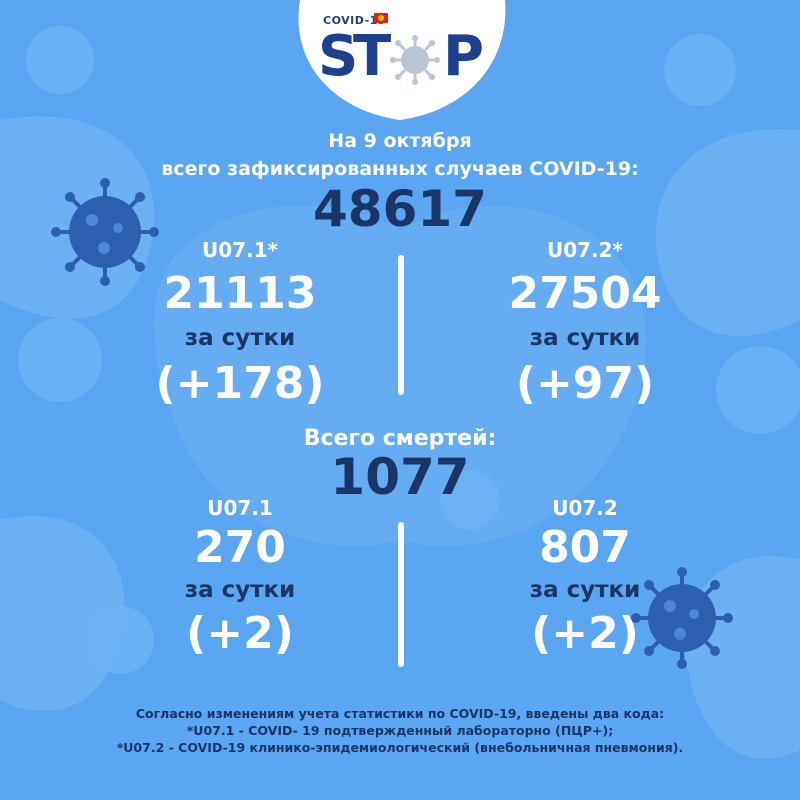 The image size is (800, 800). Describe the element at coordinates (400, 477) in the screenshot. I see `deaths-total-value: 1077` at that location.